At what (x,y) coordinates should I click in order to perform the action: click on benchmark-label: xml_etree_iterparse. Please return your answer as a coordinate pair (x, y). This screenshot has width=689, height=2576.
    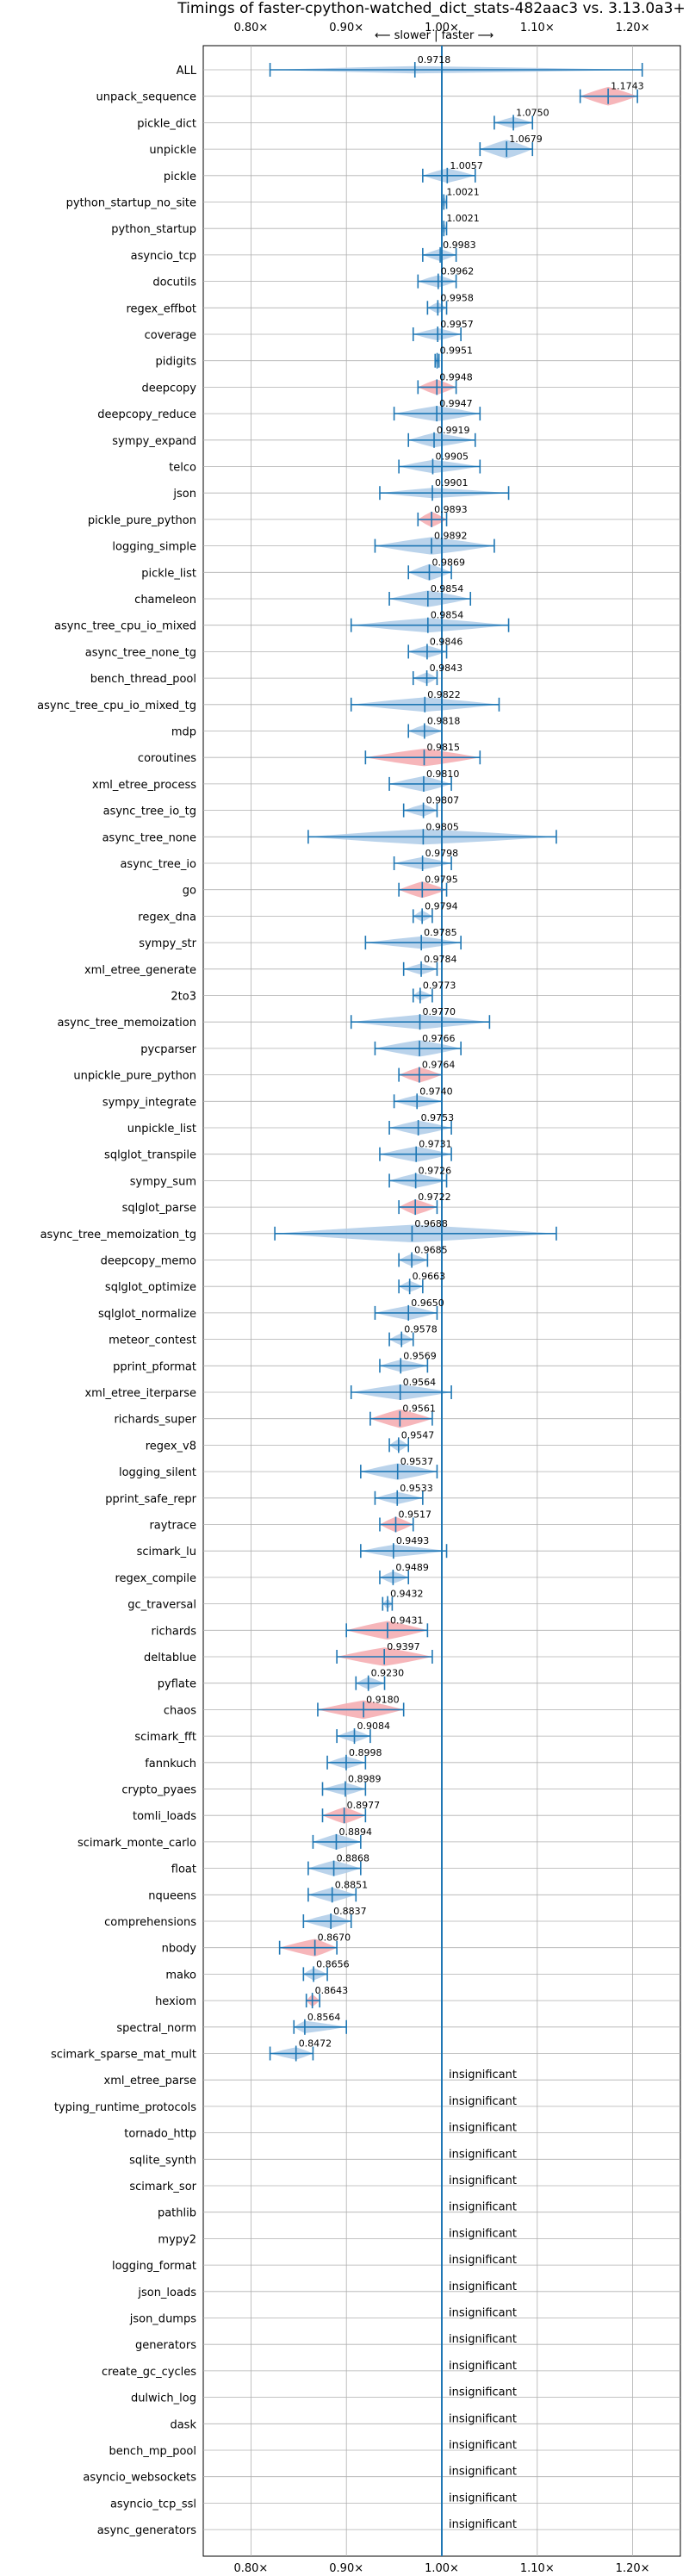
    Looking at the image, I should click on (140, 1394).